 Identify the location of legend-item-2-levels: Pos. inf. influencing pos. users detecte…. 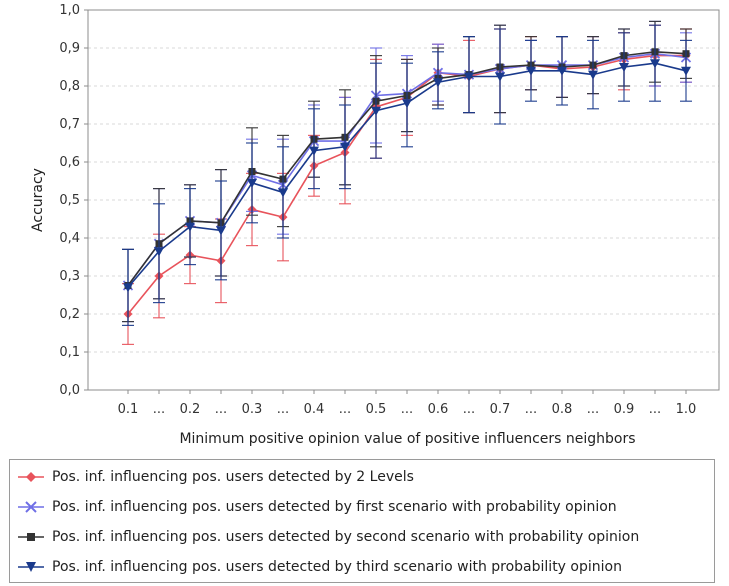
(215, 477).